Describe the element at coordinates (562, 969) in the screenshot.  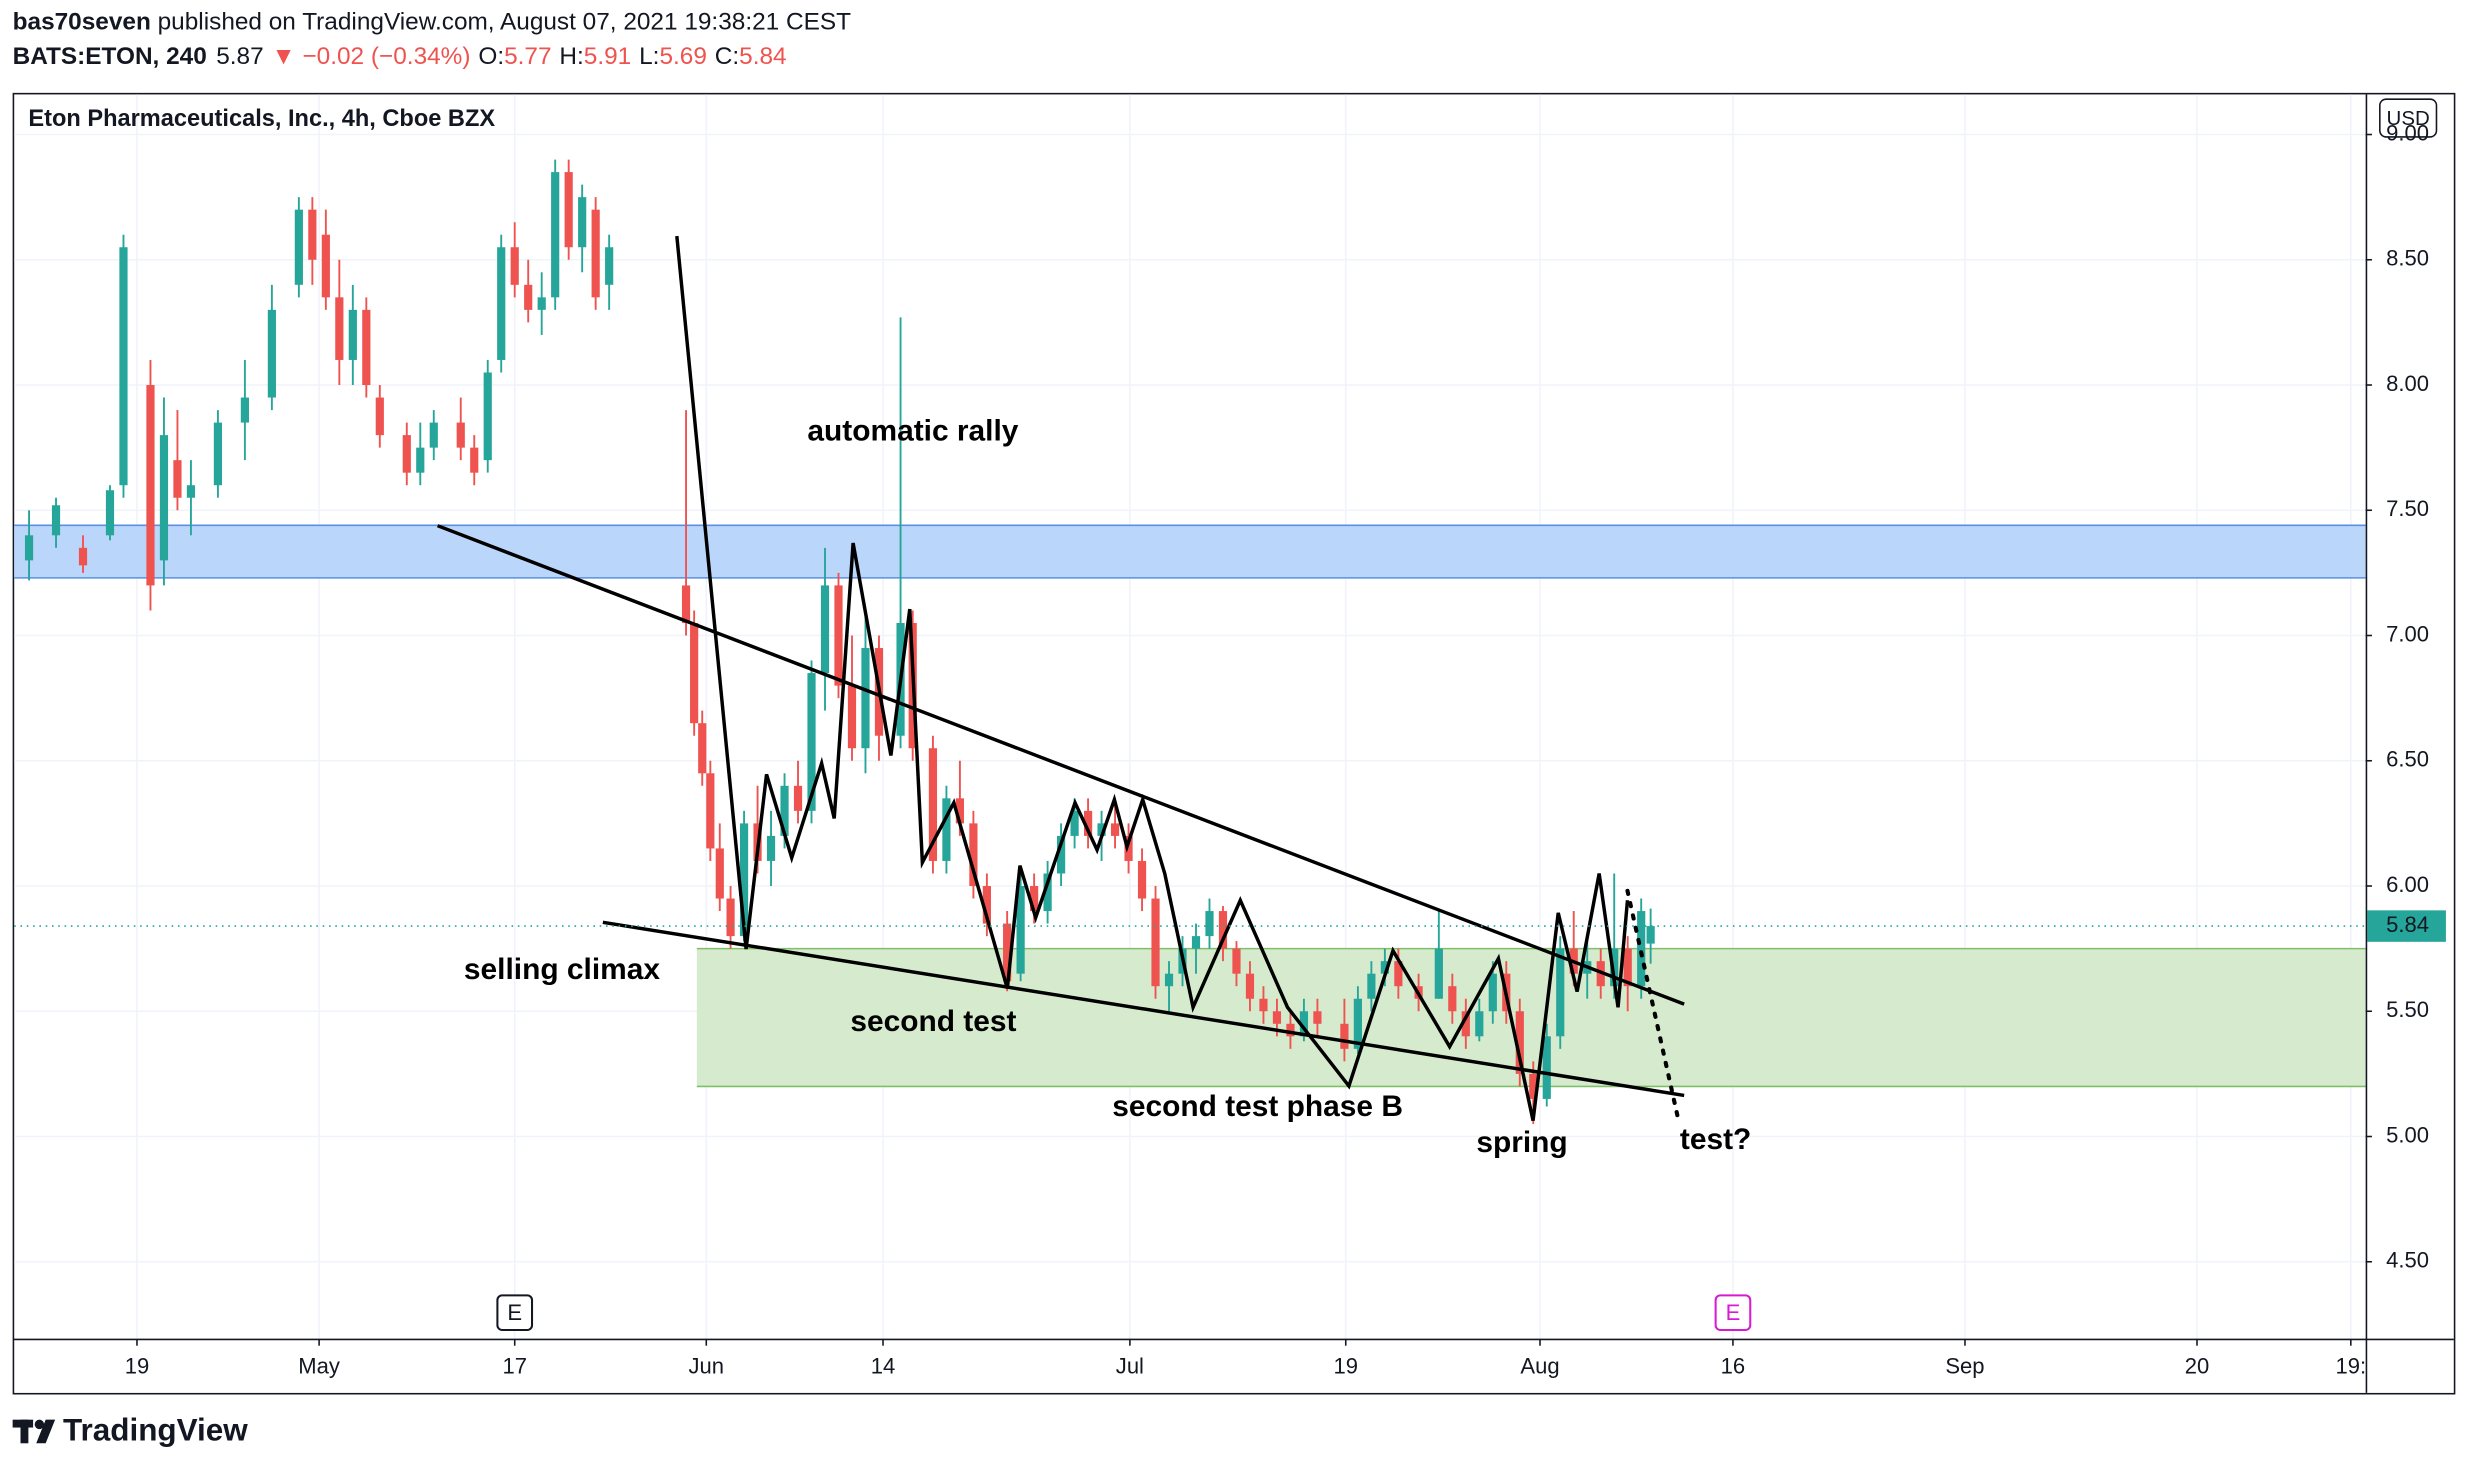
I see `annotation: selling climax` at that location.